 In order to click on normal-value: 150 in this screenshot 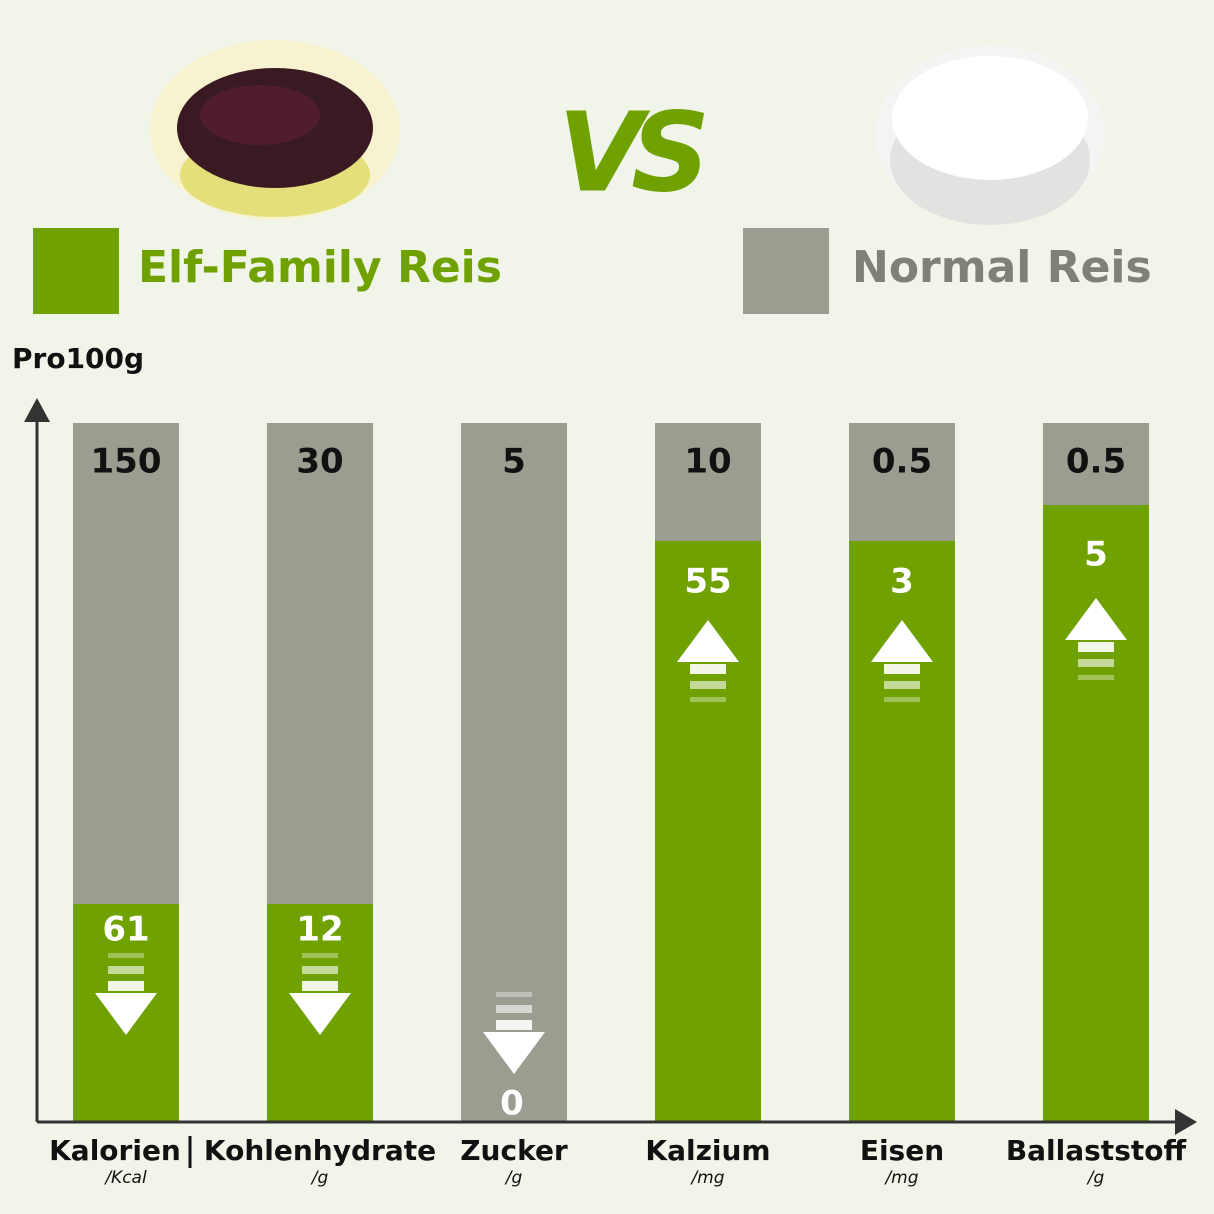, I will do `click(126, 462)`.